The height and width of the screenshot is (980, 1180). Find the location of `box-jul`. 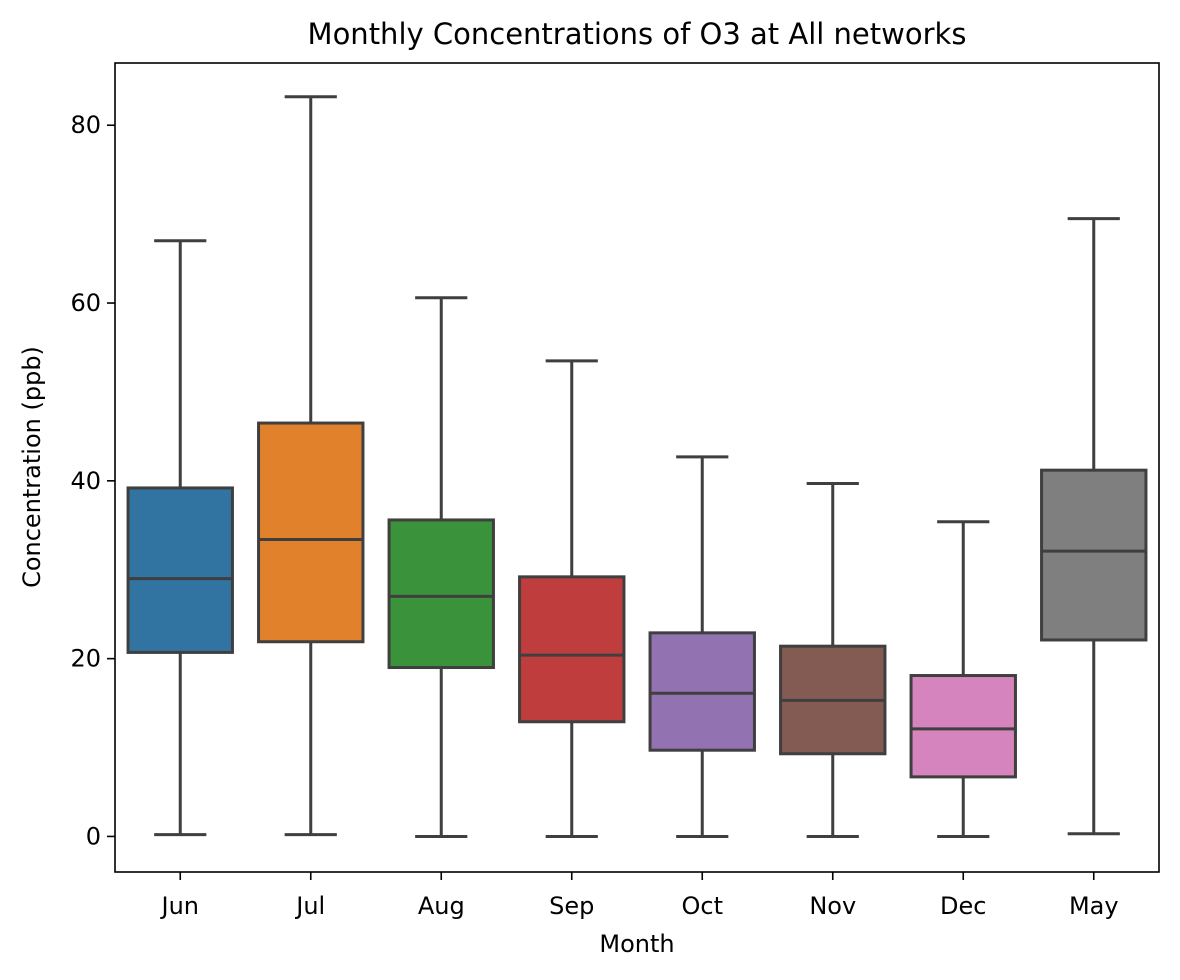

box-jul is located at coordinates (311, 466).